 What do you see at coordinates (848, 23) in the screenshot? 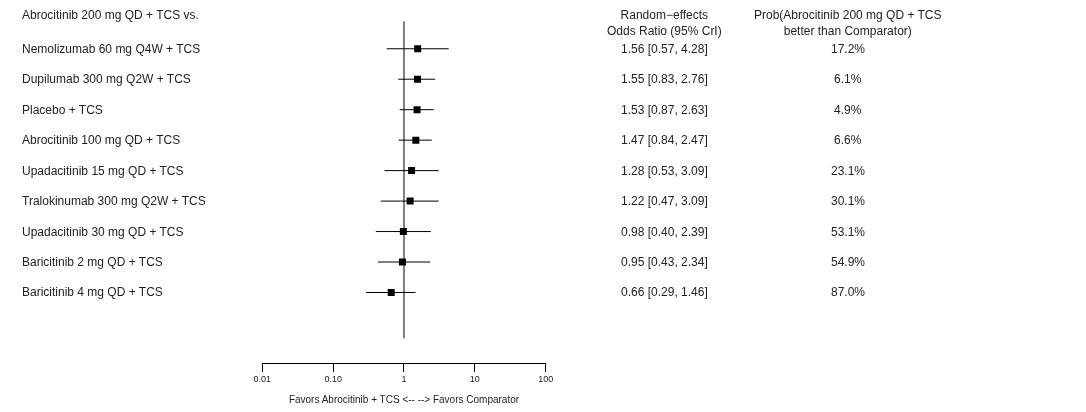
I see `text: Prob(Abrocitinib 200 mg QD + TCS better than Comparator)` at bounding box center [848, 23].